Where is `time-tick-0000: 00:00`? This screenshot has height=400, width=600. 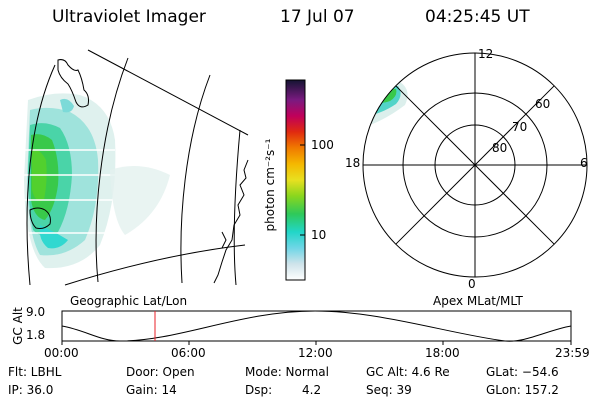
time-tick-0000: 00:00 is located at coordinates (61, 353).